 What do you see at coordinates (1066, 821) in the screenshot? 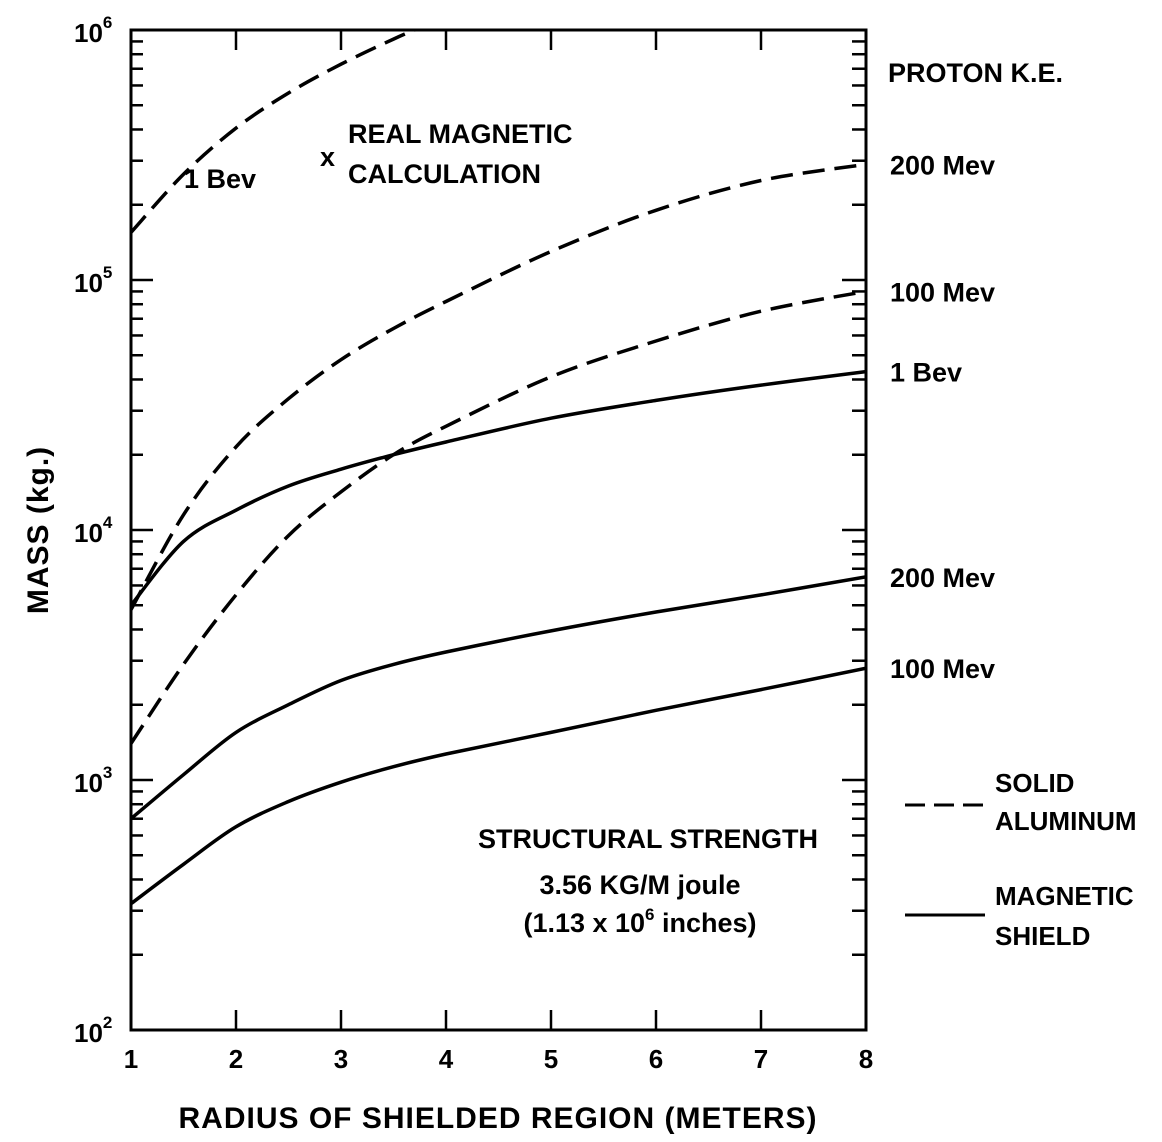
I see `legend-aluminum-line2: ALUMINUM` at bounding box center [1066, 821].